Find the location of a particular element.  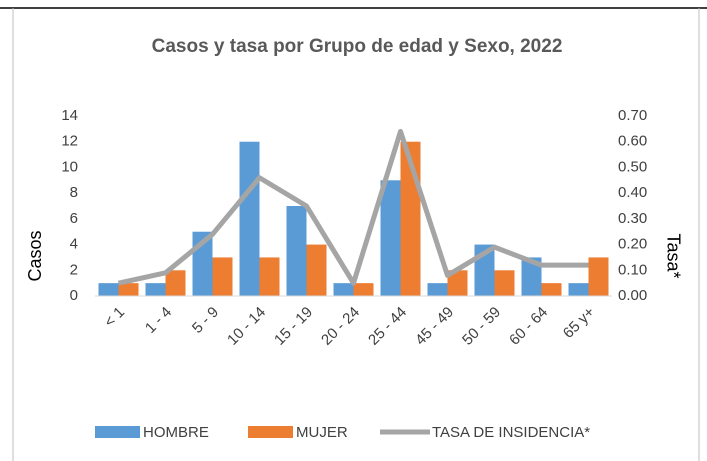

y-tick-label: 8 is located at coordinates (74, 192).